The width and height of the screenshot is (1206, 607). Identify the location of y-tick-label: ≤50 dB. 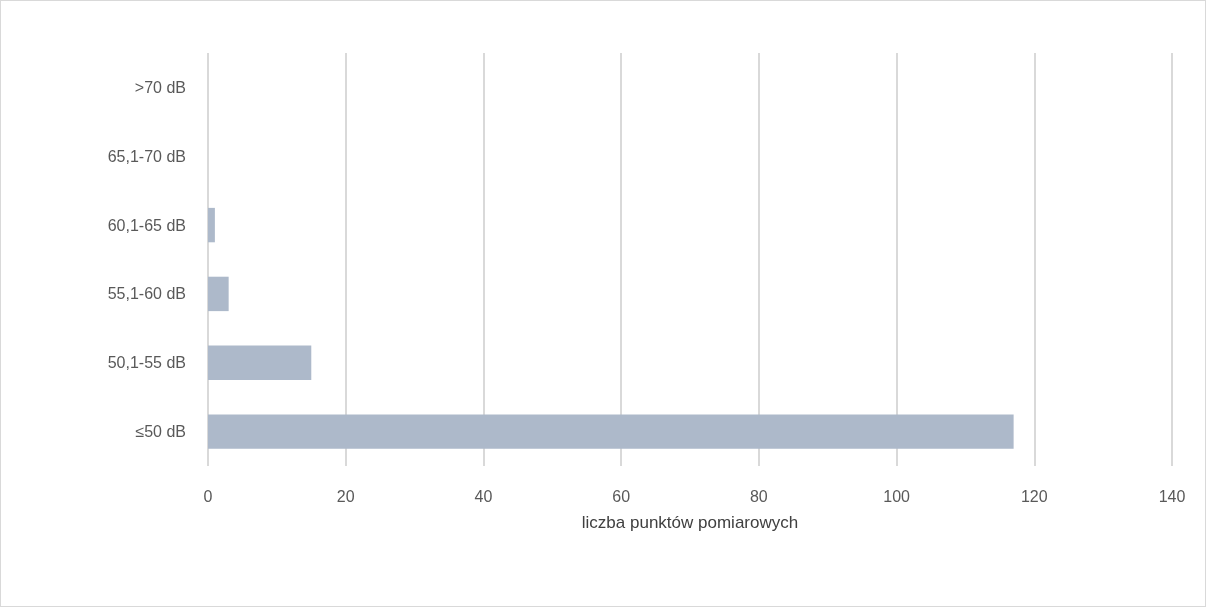
(160, 432).